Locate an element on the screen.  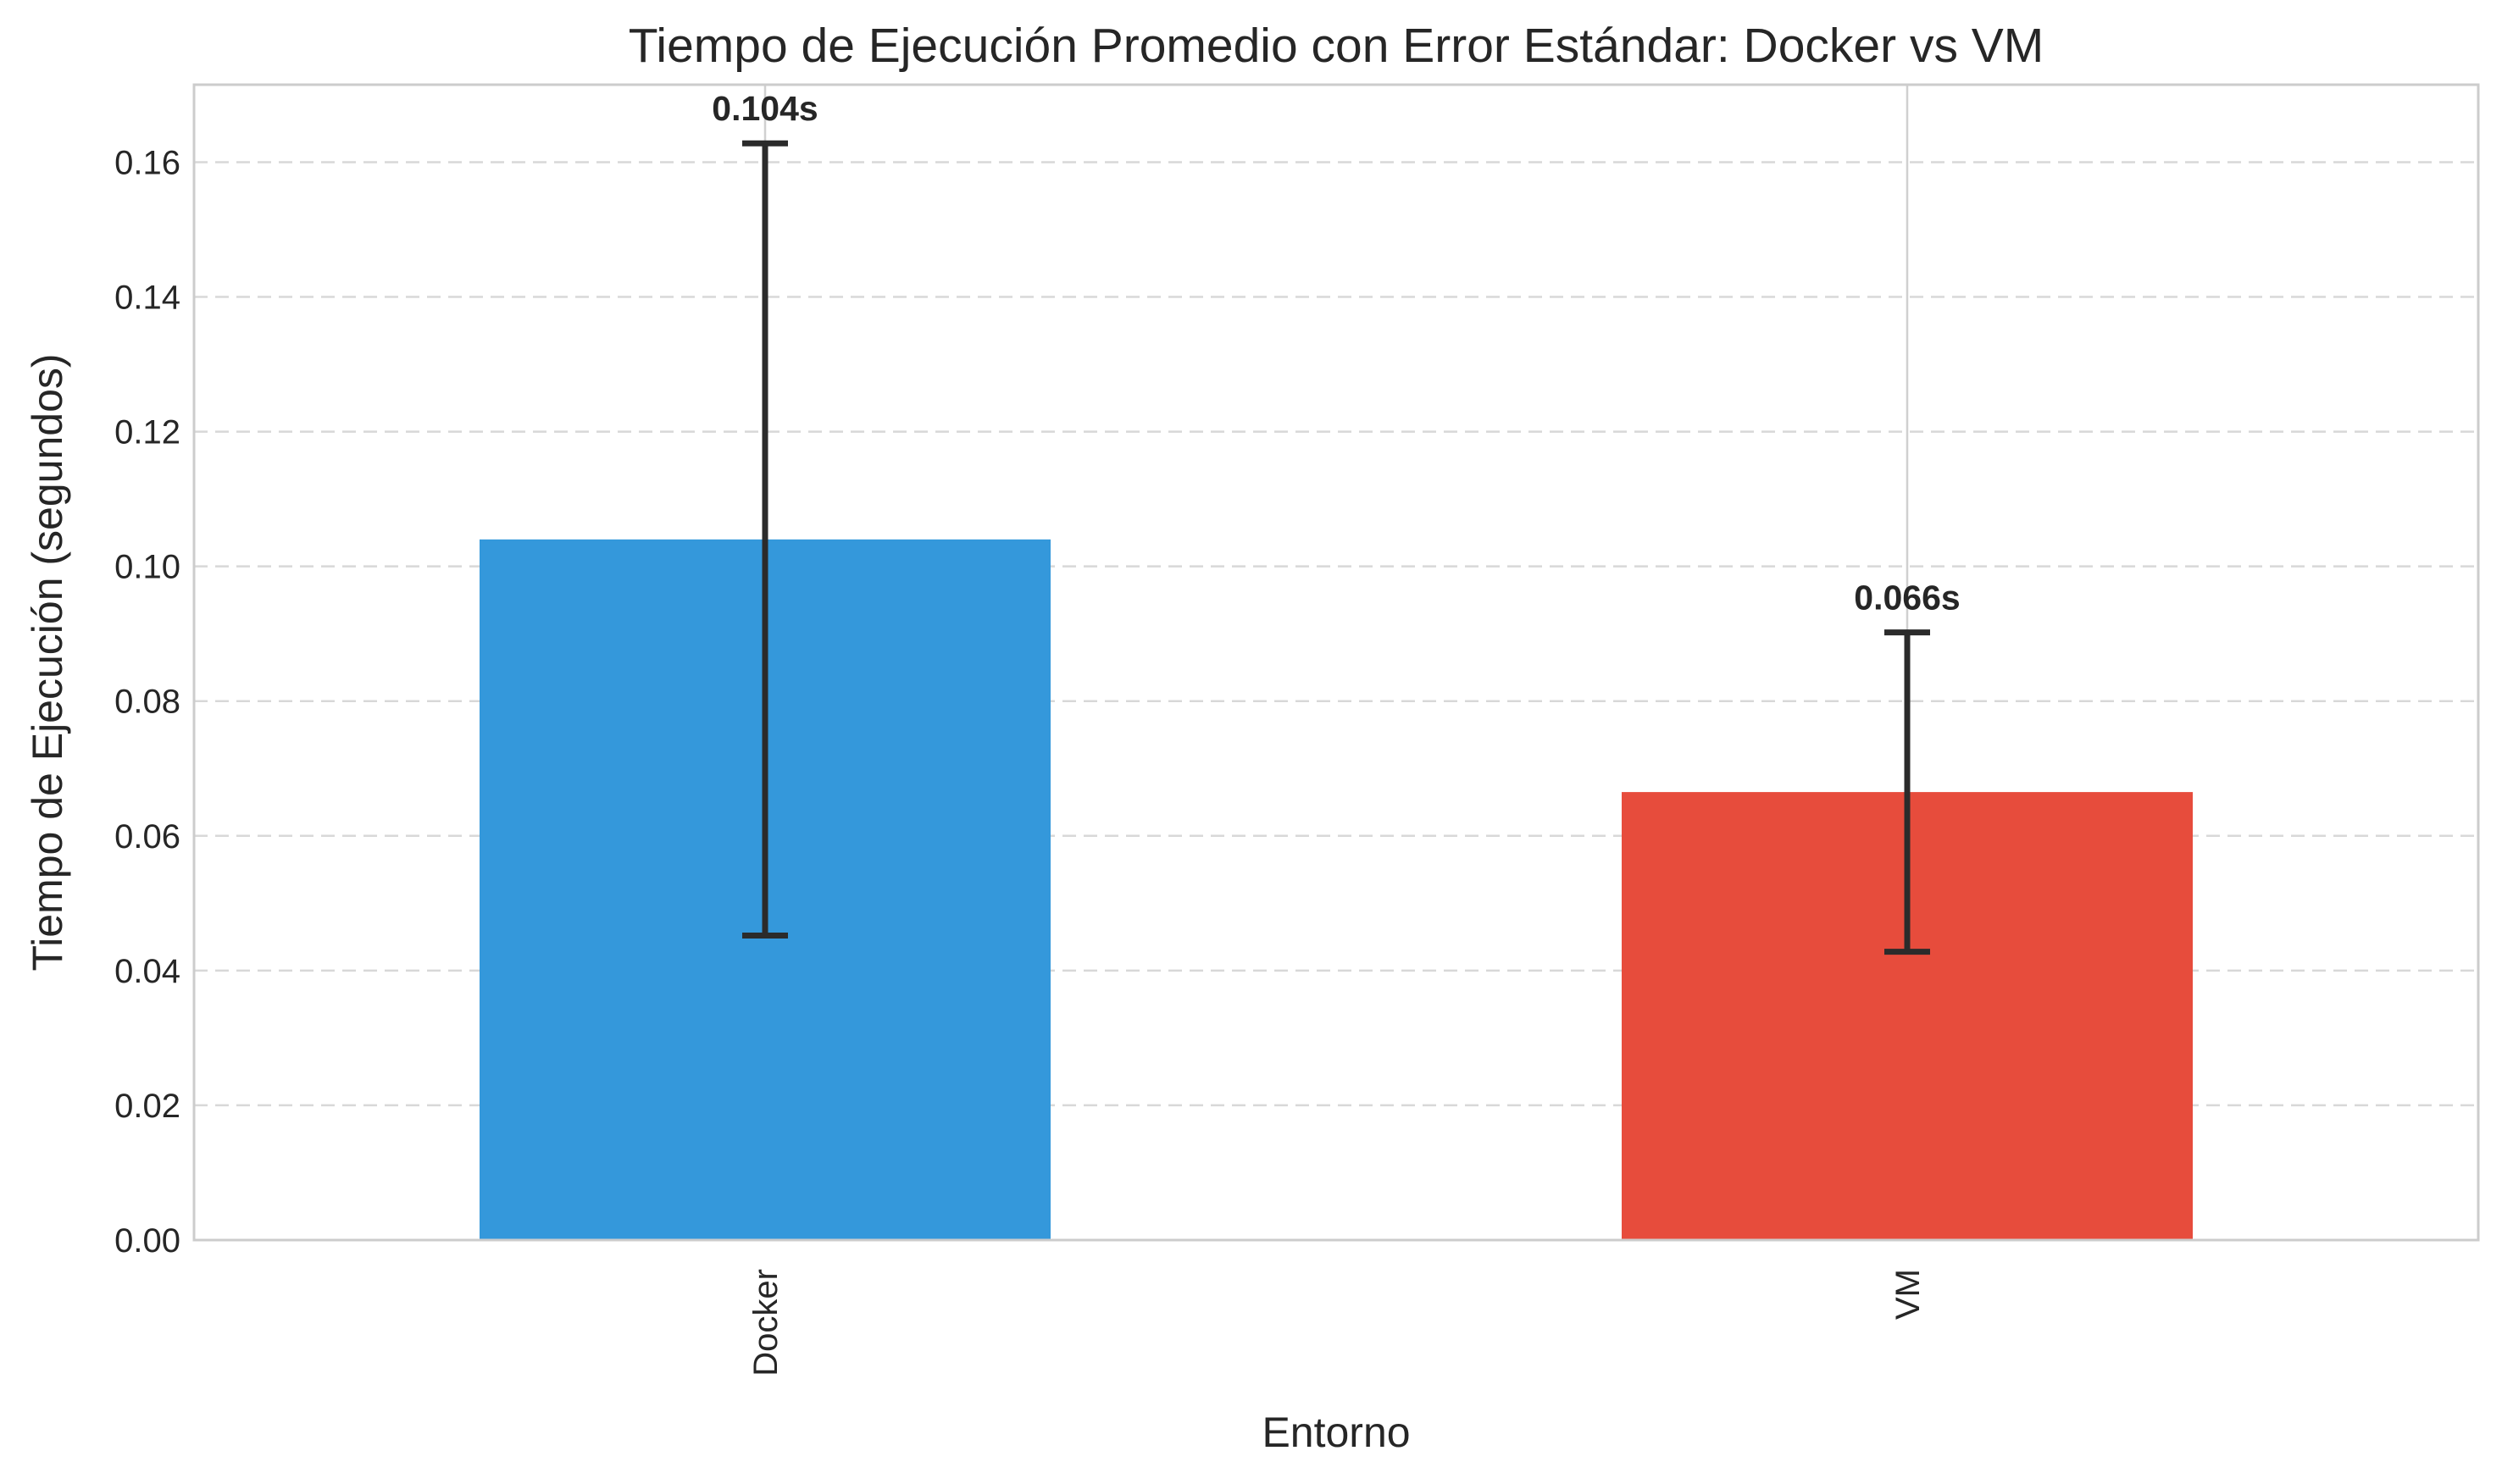
y-tick-label: 0.14 is located at coordinates (147, 298).